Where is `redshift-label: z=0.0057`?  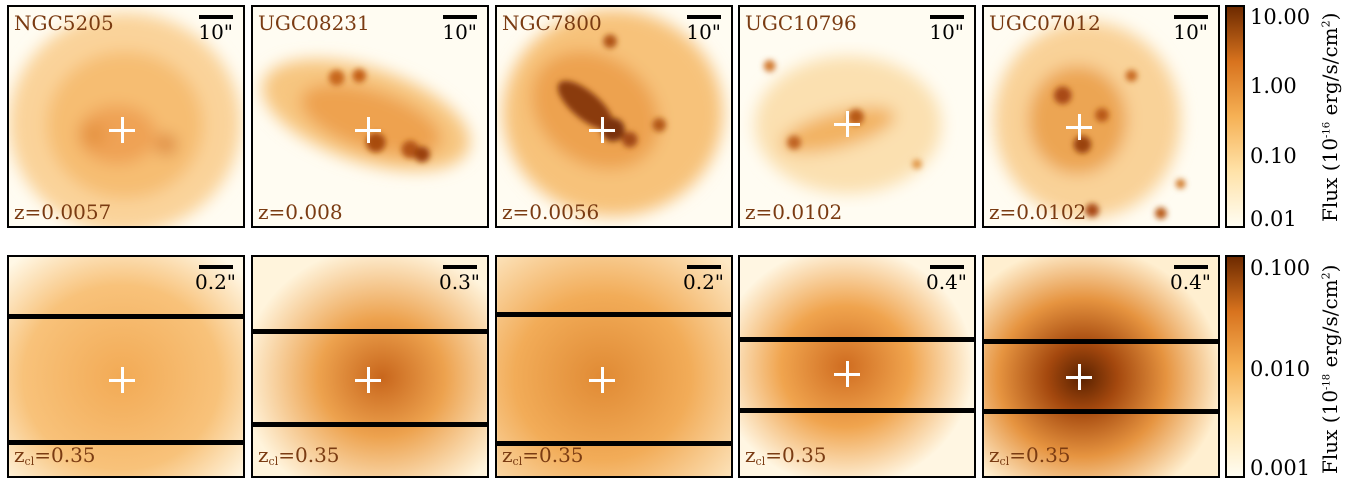
redshift-label: z=0.0057 is located at coordinates (63, 212).